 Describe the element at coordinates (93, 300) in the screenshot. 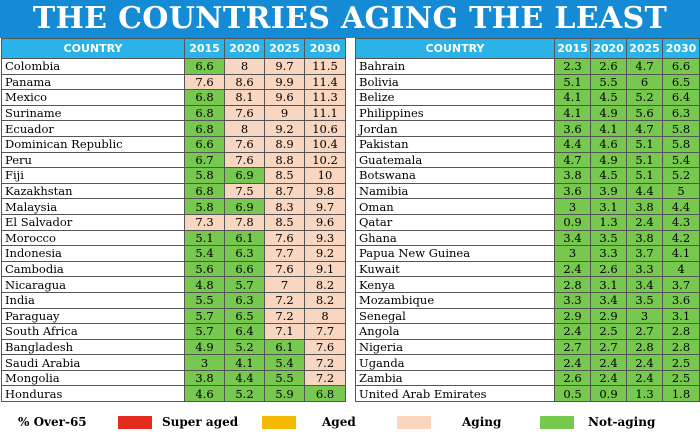

I see `country-name-cell: India` at that location.